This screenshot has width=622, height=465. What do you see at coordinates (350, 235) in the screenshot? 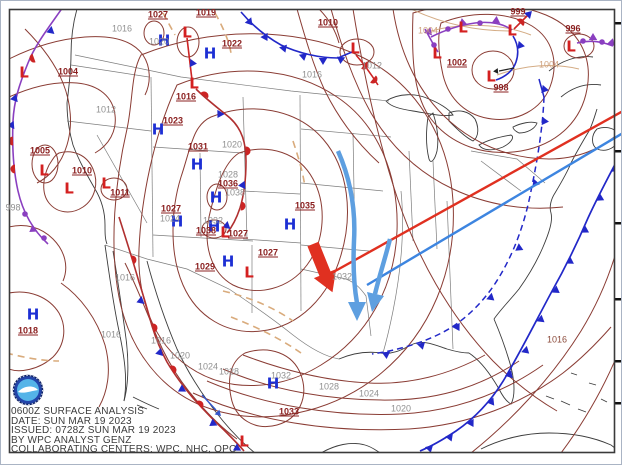
I see `blue-flow-arrow-long` at bounding box center [350, 235].